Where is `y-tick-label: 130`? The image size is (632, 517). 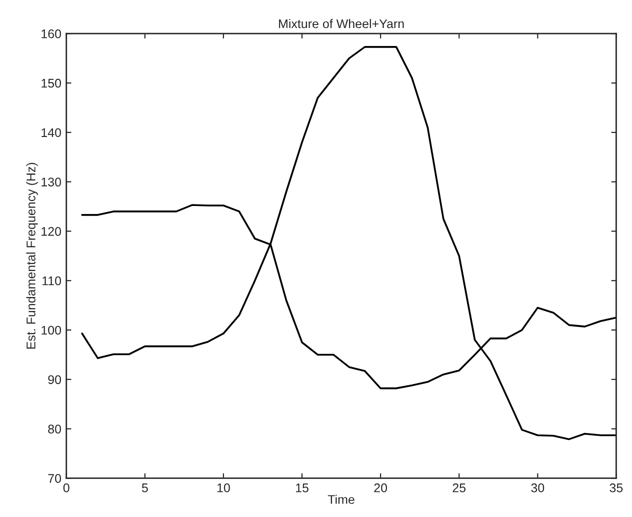
y-tick-label: 130 is located at coordinates (52, 182).